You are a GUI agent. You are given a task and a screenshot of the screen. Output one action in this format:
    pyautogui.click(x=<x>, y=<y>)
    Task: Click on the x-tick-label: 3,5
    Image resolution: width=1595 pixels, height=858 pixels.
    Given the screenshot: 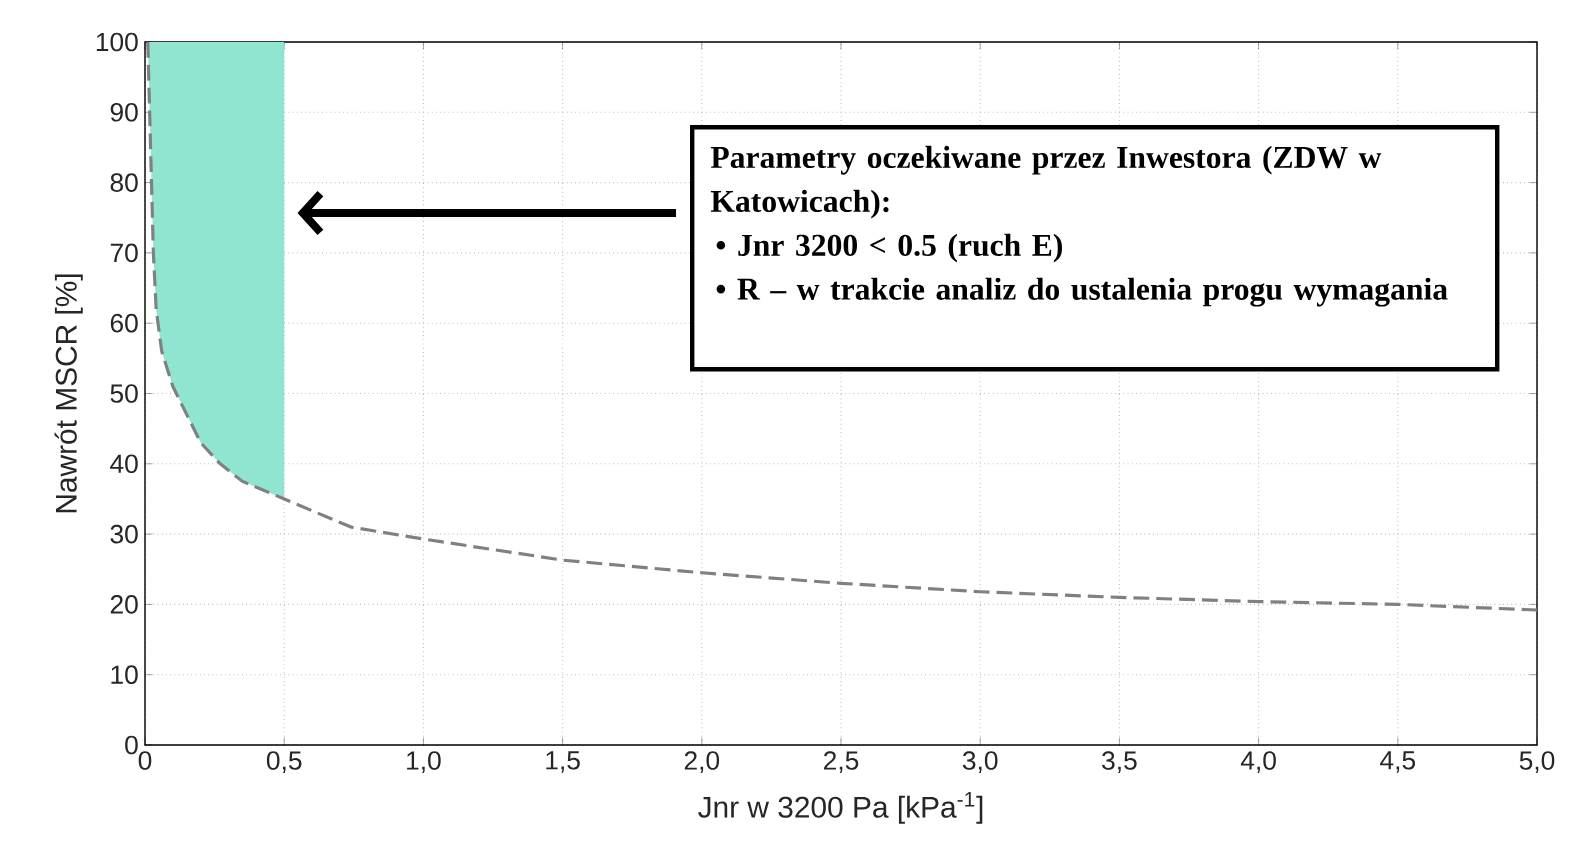 What is the action you would take?
    pyautogui.click(x=1119, y=762)
    